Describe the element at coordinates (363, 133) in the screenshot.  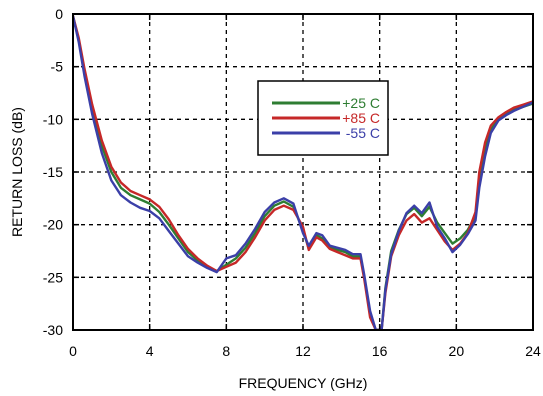
I see `legend-label: -55 C` at that location.